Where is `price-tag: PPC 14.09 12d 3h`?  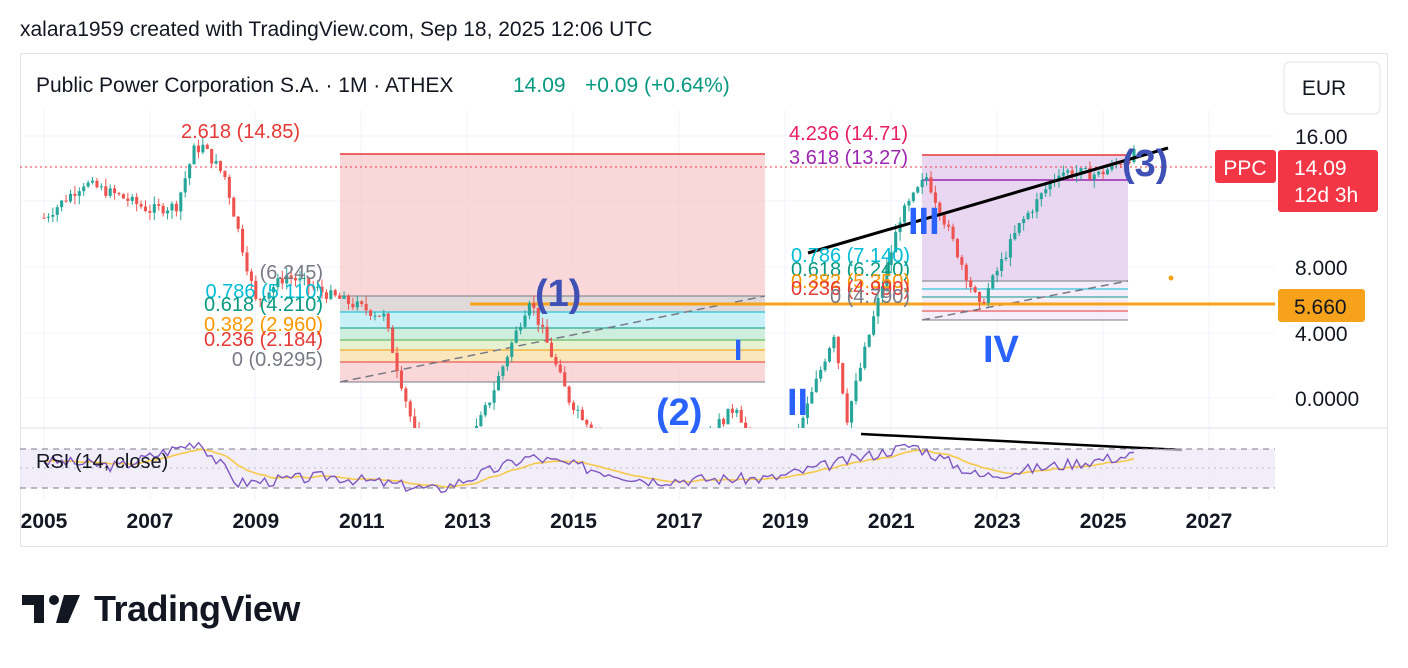 price-tag: PPC 14.09 12d 3h is located at coordinates (1296, 181).